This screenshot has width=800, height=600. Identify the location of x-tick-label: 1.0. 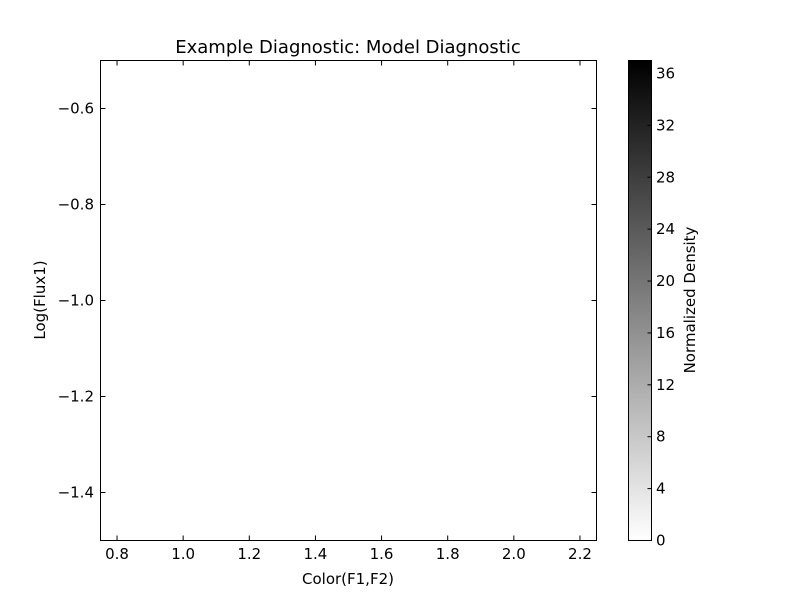
(183, 554).